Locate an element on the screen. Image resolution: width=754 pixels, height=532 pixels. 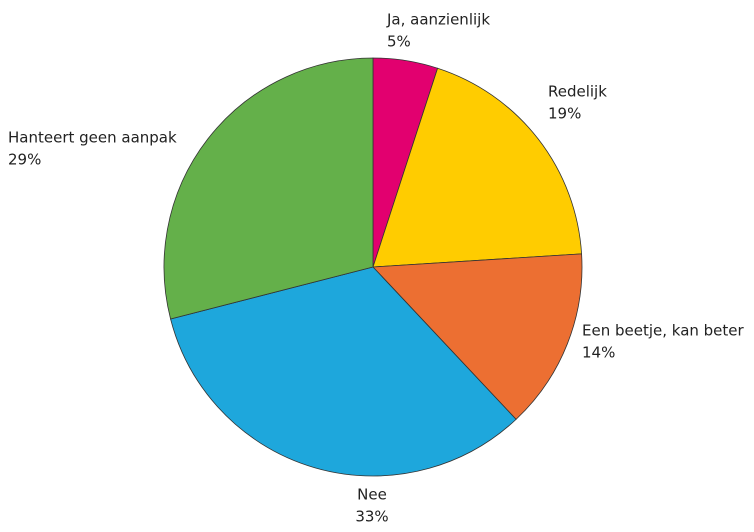
slice-value-label: 19% is located at coordinates (564, 114).